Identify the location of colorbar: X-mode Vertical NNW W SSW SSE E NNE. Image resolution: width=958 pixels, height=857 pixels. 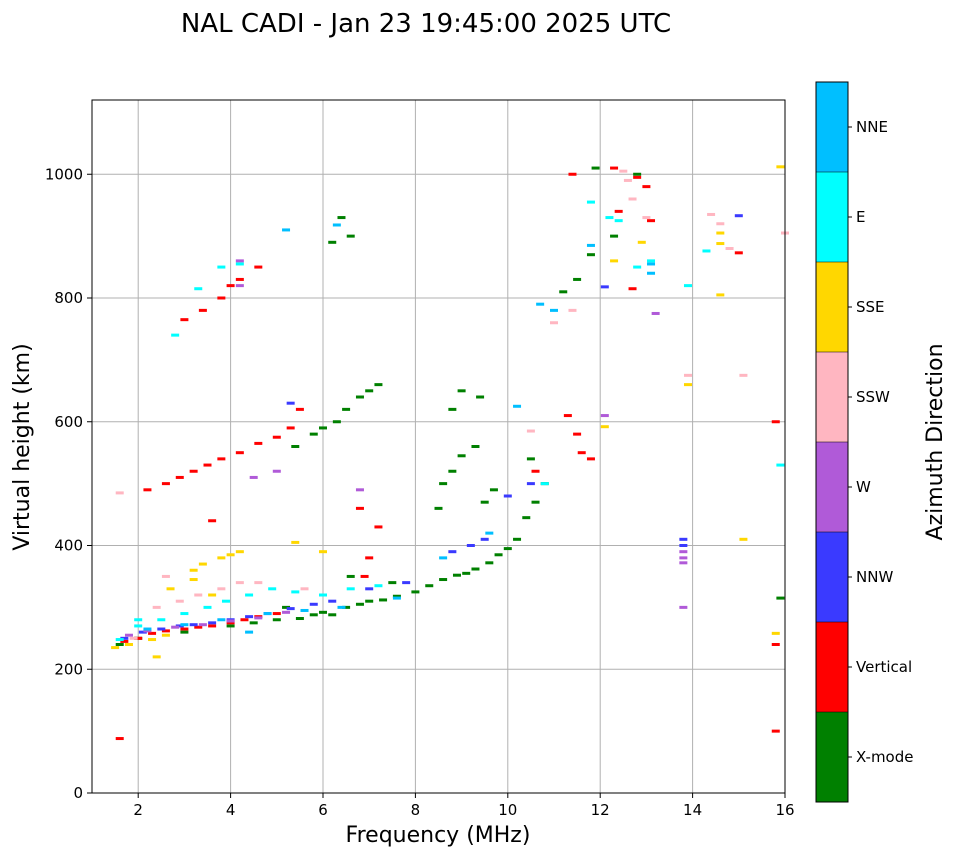
(864, 442).